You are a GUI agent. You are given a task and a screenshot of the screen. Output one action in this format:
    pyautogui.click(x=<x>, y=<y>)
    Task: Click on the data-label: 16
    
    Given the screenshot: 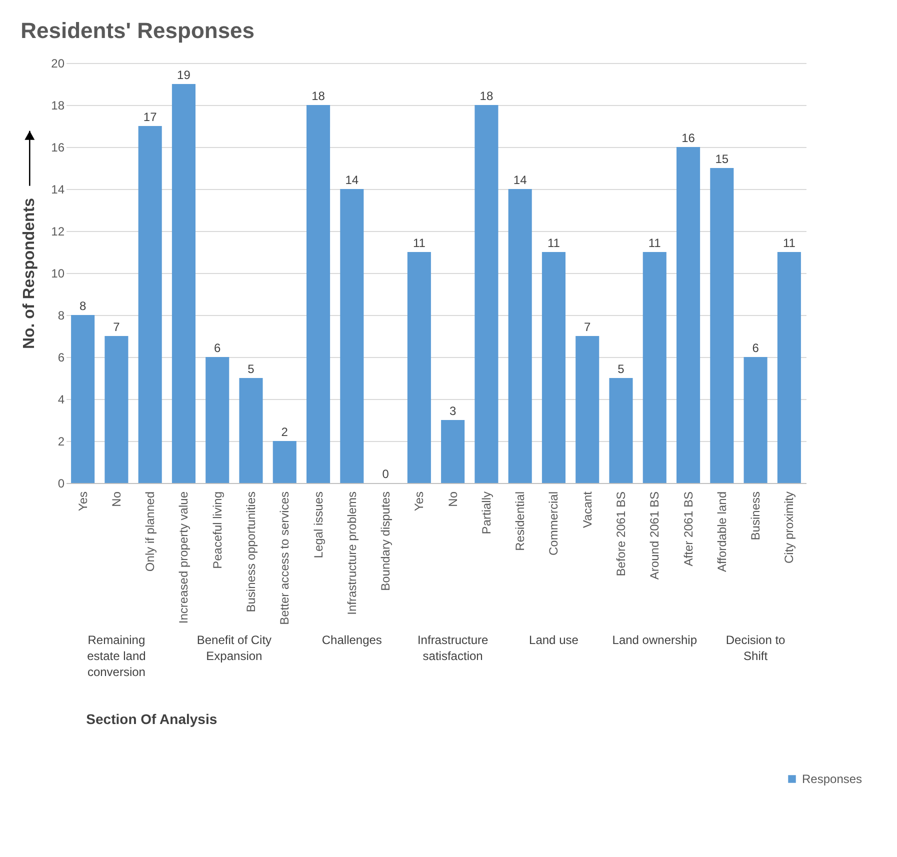 What is the action you would take?
    pyautogui.click(x=689, y=138)
    